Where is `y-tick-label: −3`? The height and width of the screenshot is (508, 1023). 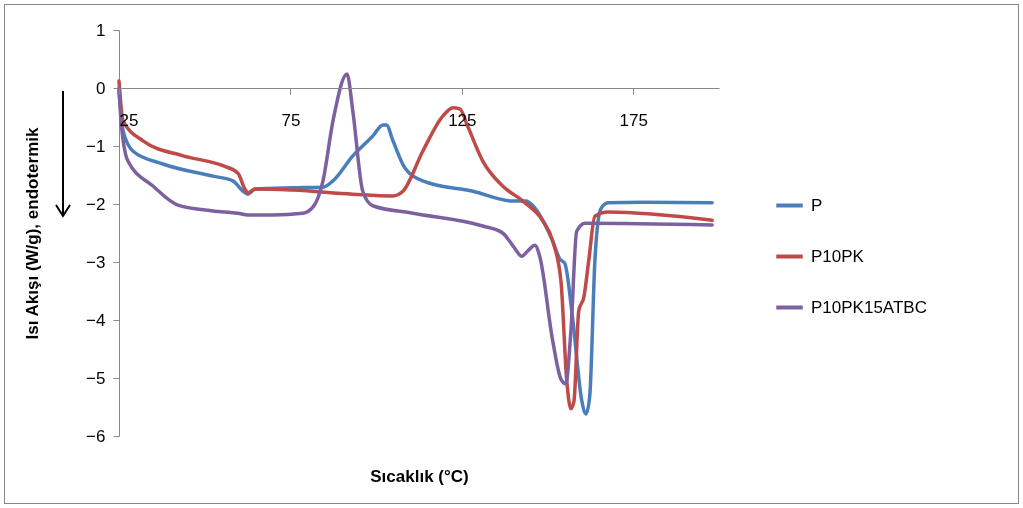 y-tick-label: −3 is located at coordinates (96, 262).